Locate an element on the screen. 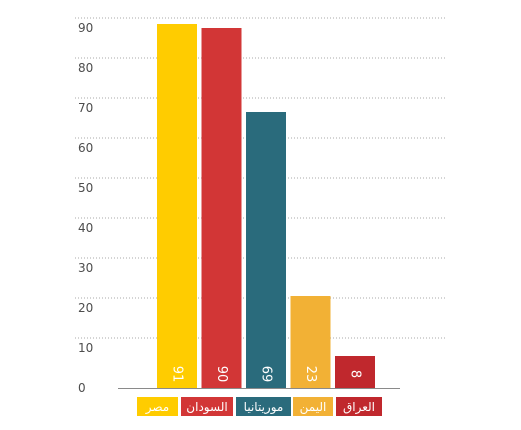 The height and width of the screenshot is (430, 521). y-tick-label: 60 is located at coordinates (85, 148).